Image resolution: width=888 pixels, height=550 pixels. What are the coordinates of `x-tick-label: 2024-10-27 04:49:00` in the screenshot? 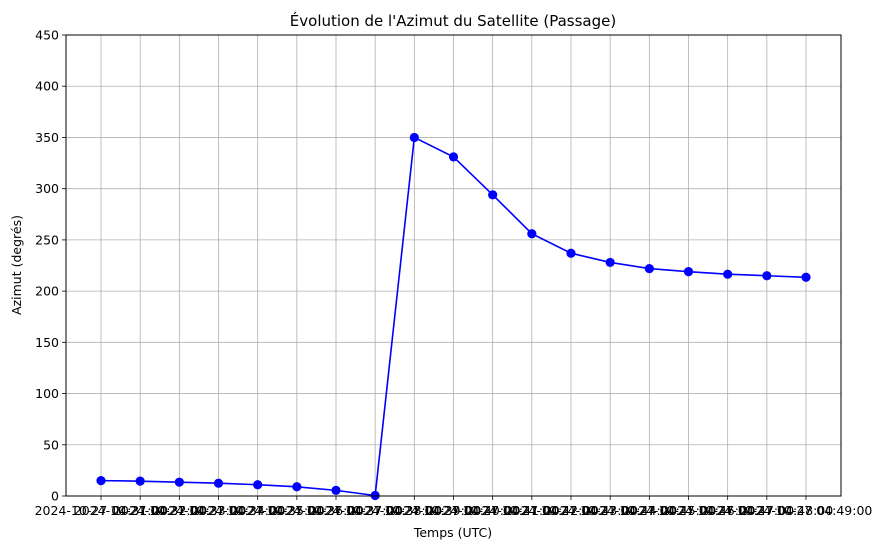 It's located at (806, 510).